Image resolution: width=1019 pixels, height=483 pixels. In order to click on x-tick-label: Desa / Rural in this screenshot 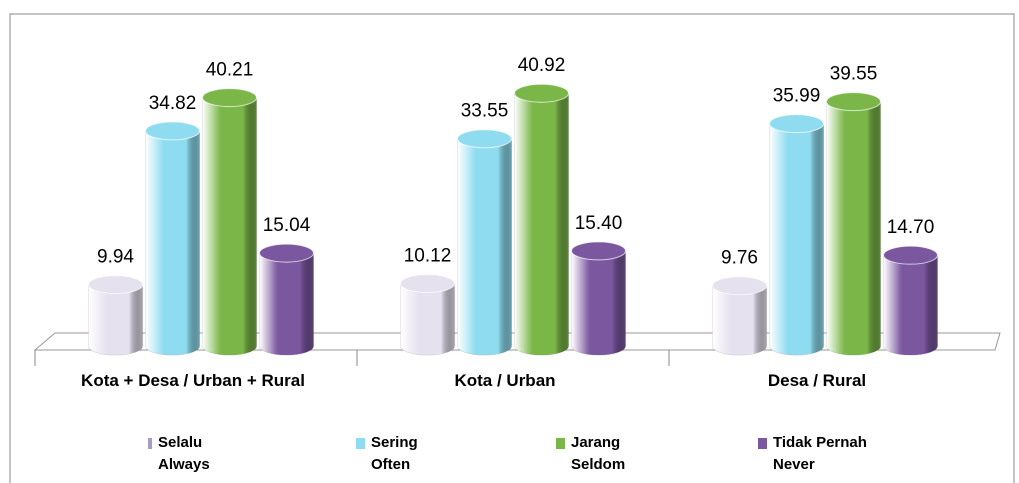, I will do `click(817, 380)`.